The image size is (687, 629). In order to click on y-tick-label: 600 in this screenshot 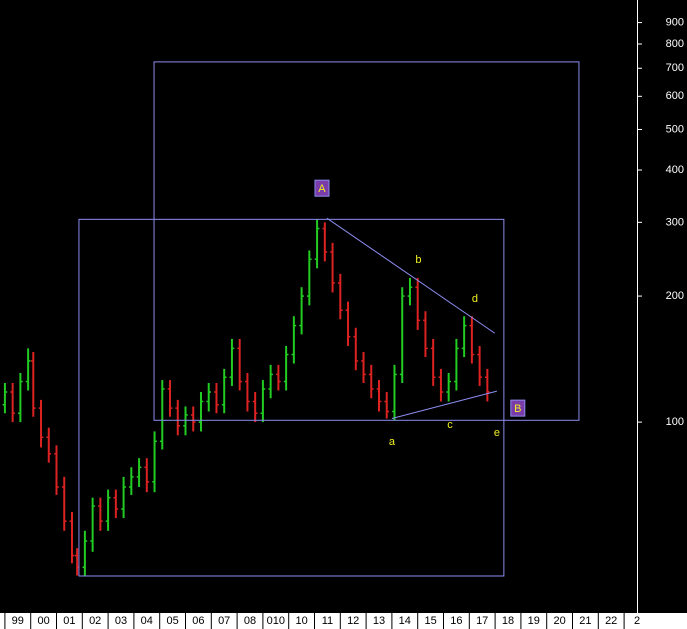, I will do `click(675, 96)`.